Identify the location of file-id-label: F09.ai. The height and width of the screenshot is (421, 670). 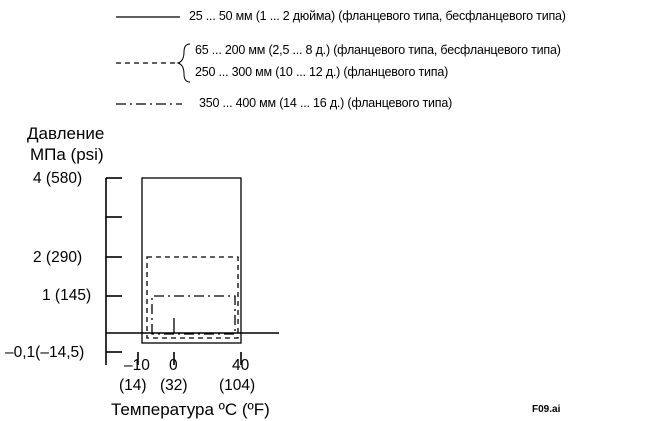
(546, 409).